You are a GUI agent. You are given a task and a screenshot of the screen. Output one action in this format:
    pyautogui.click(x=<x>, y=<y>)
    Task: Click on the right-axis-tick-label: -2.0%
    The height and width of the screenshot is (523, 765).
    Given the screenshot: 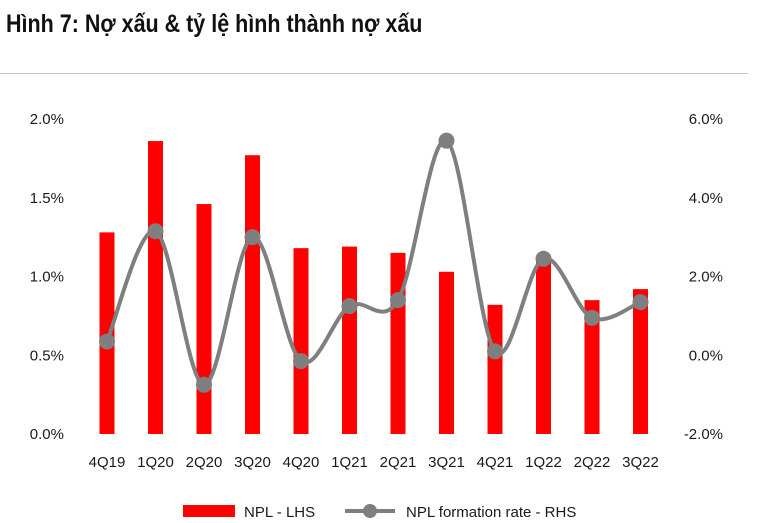 What is the action you would take?
    pyautogui.click(x=703, y=434)
    